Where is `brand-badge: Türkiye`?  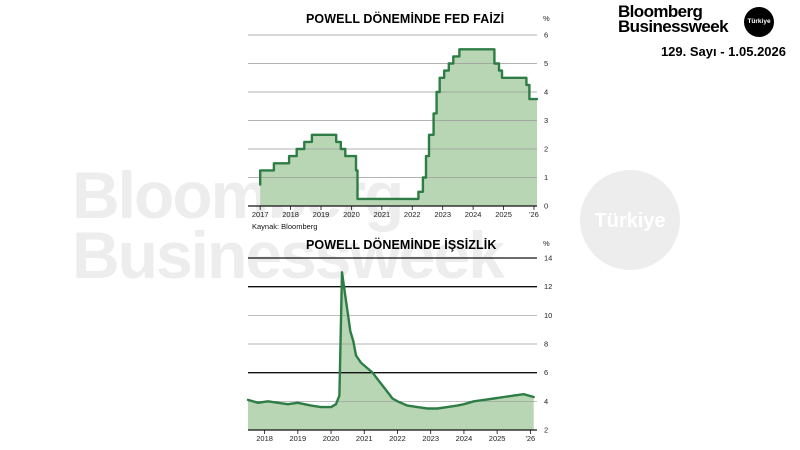
brand-badge: Türkiye is located at coordinates (759, 22).